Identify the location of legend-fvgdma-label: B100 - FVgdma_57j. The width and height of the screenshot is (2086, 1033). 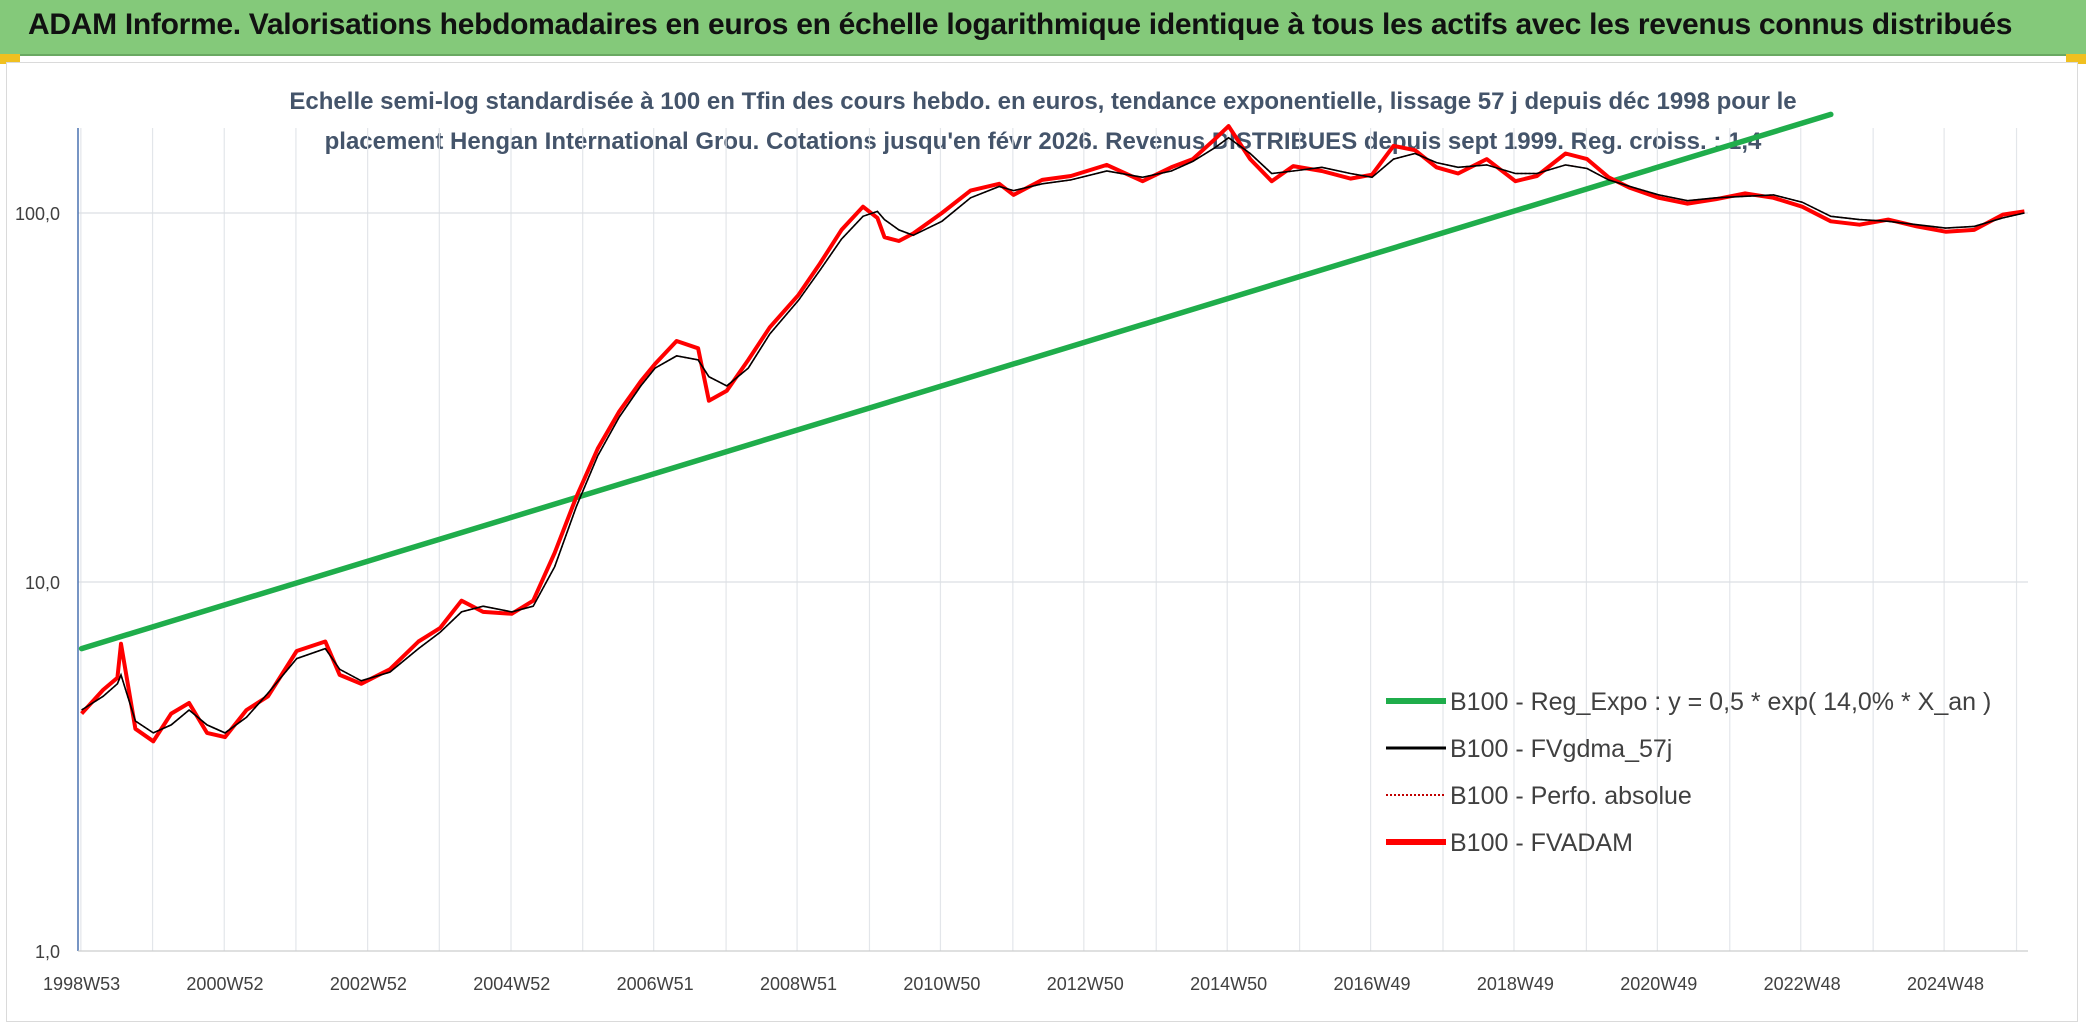
(1561, 749).